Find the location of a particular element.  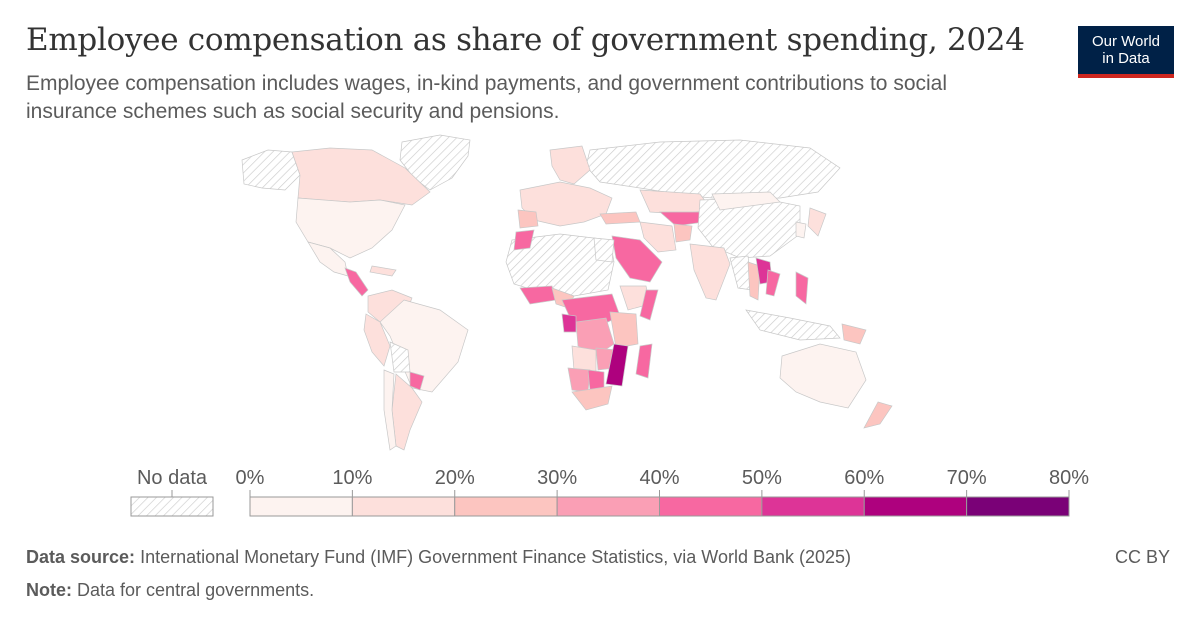

region-gabon is located at coordinates (569, 323).